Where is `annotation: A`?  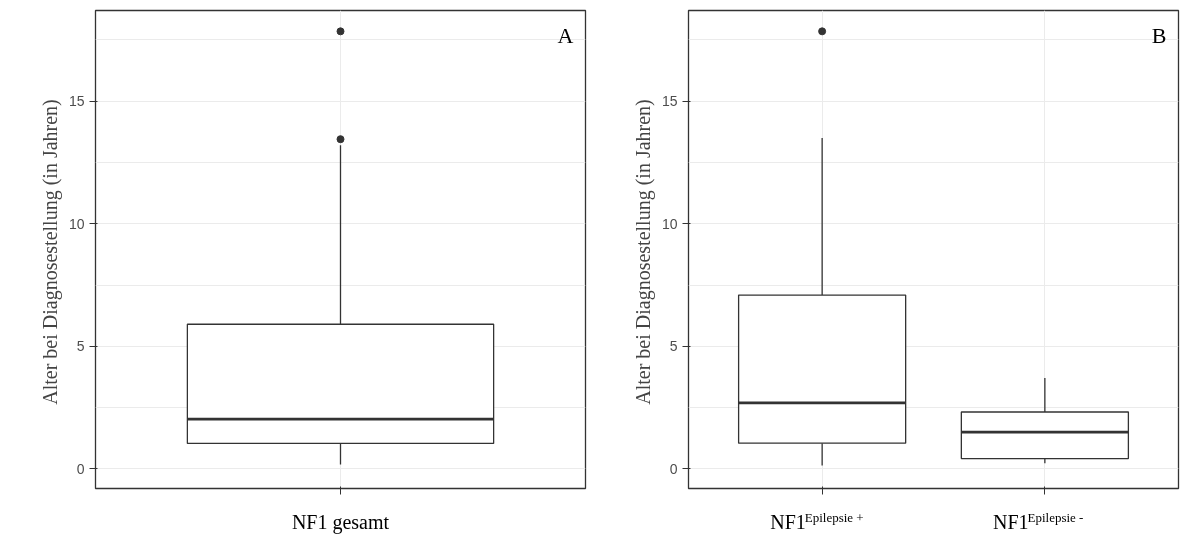
annotation: A is located at coordinates (565, 35).